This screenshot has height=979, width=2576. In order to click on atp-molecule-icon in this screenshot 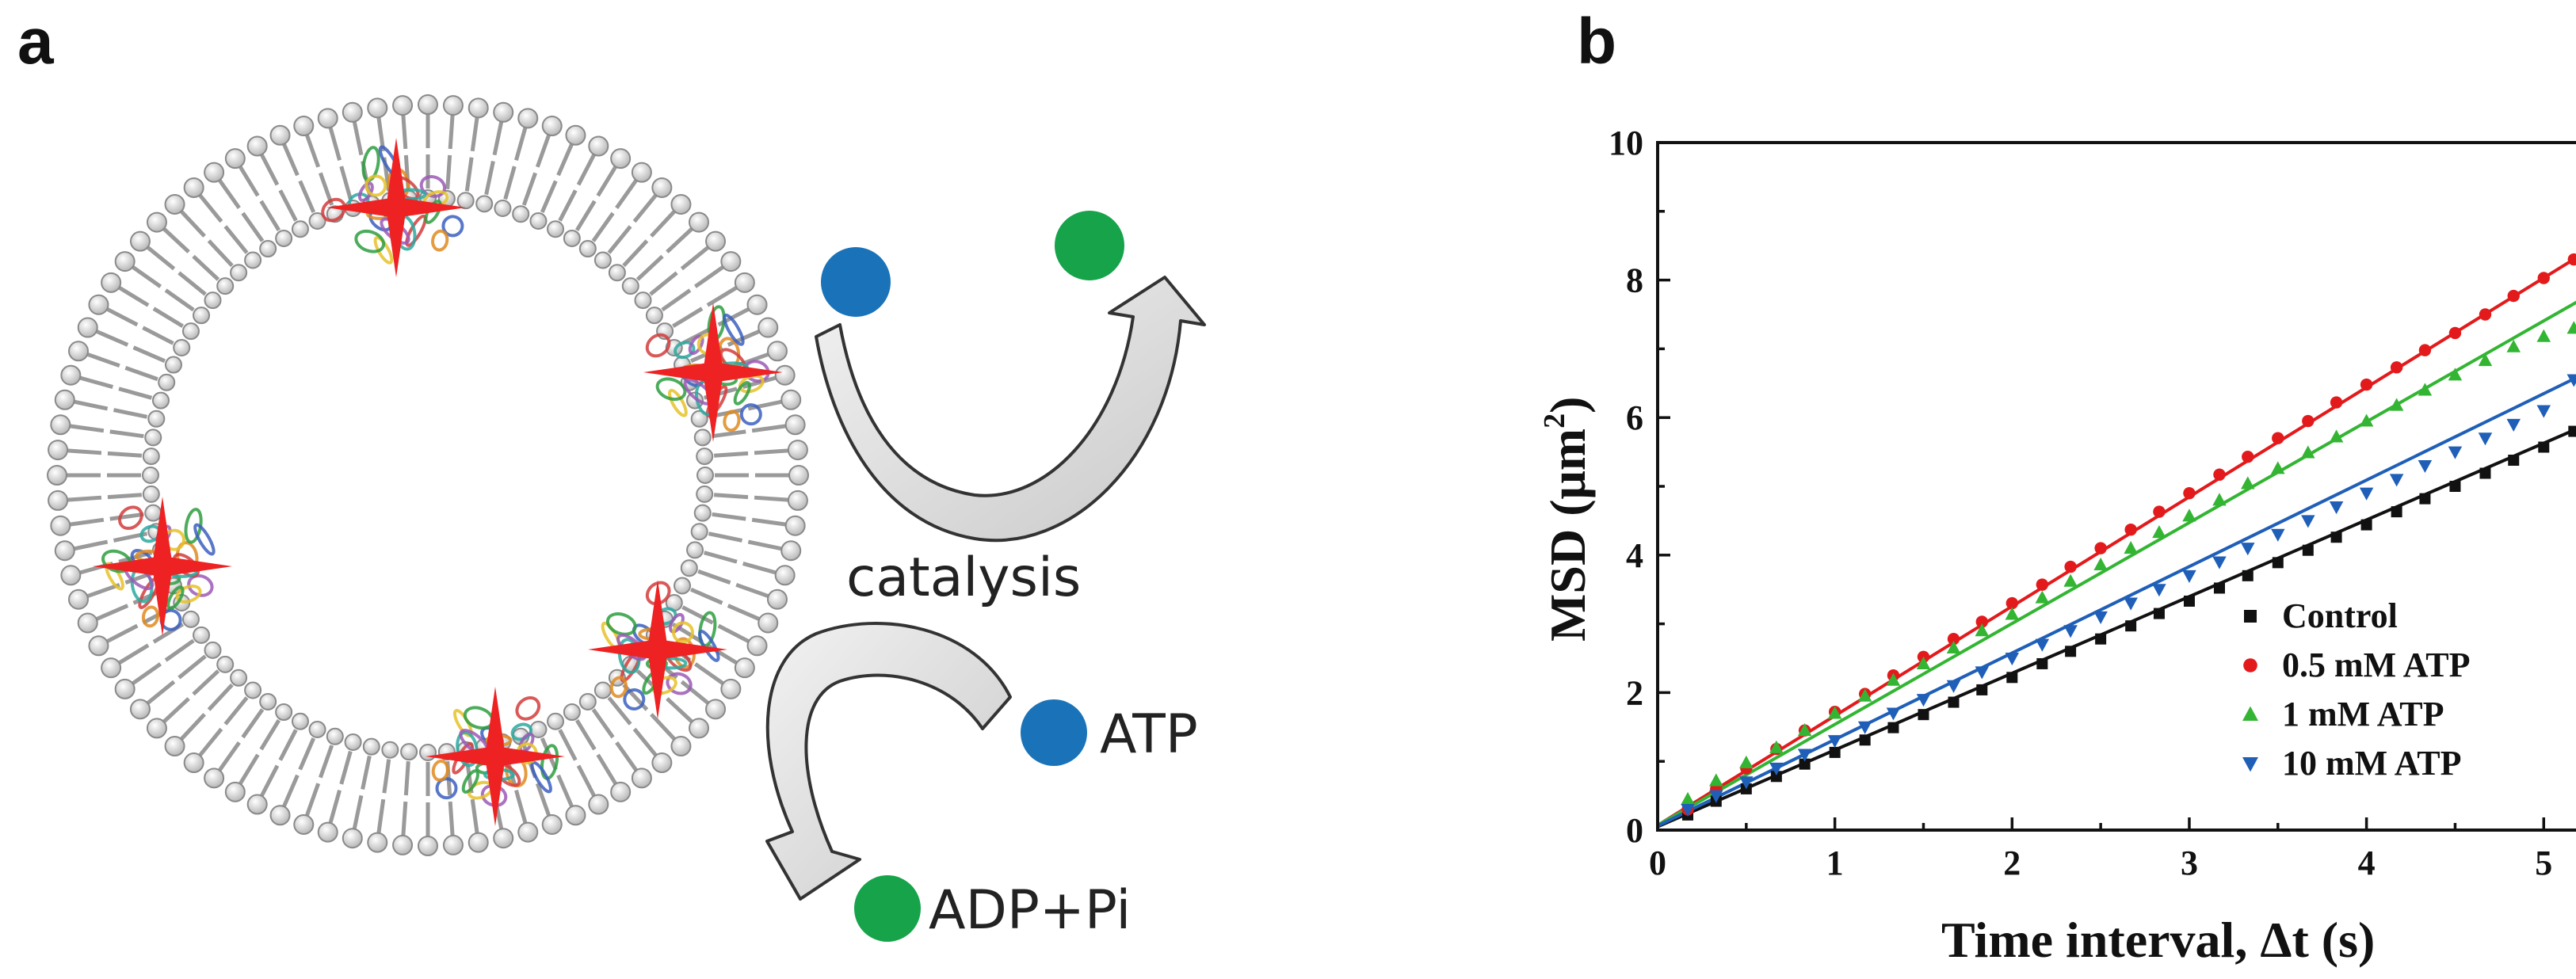, I will do `click(1054, 733)`.